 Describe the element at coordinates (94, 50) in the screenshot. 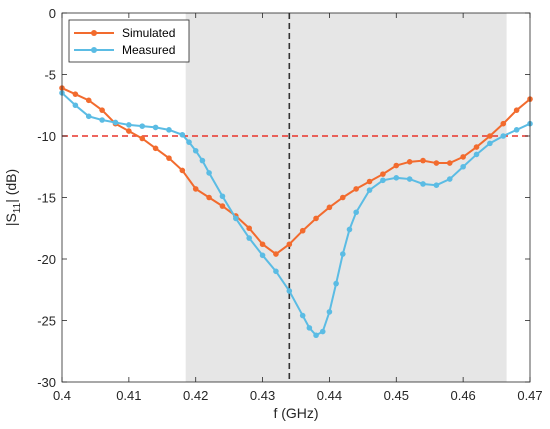

I see `legend-marker-measured` at that location.